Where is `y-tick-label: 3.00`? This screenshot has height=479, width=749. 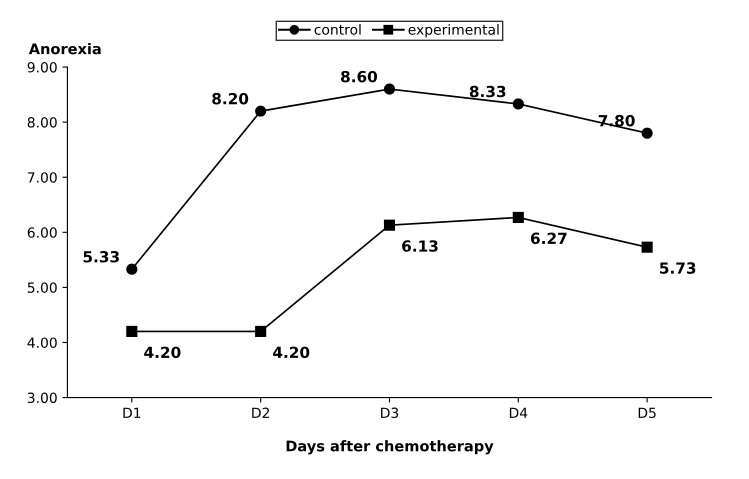 y-tick-label: 3.00 is located at coordinates (42, 398).